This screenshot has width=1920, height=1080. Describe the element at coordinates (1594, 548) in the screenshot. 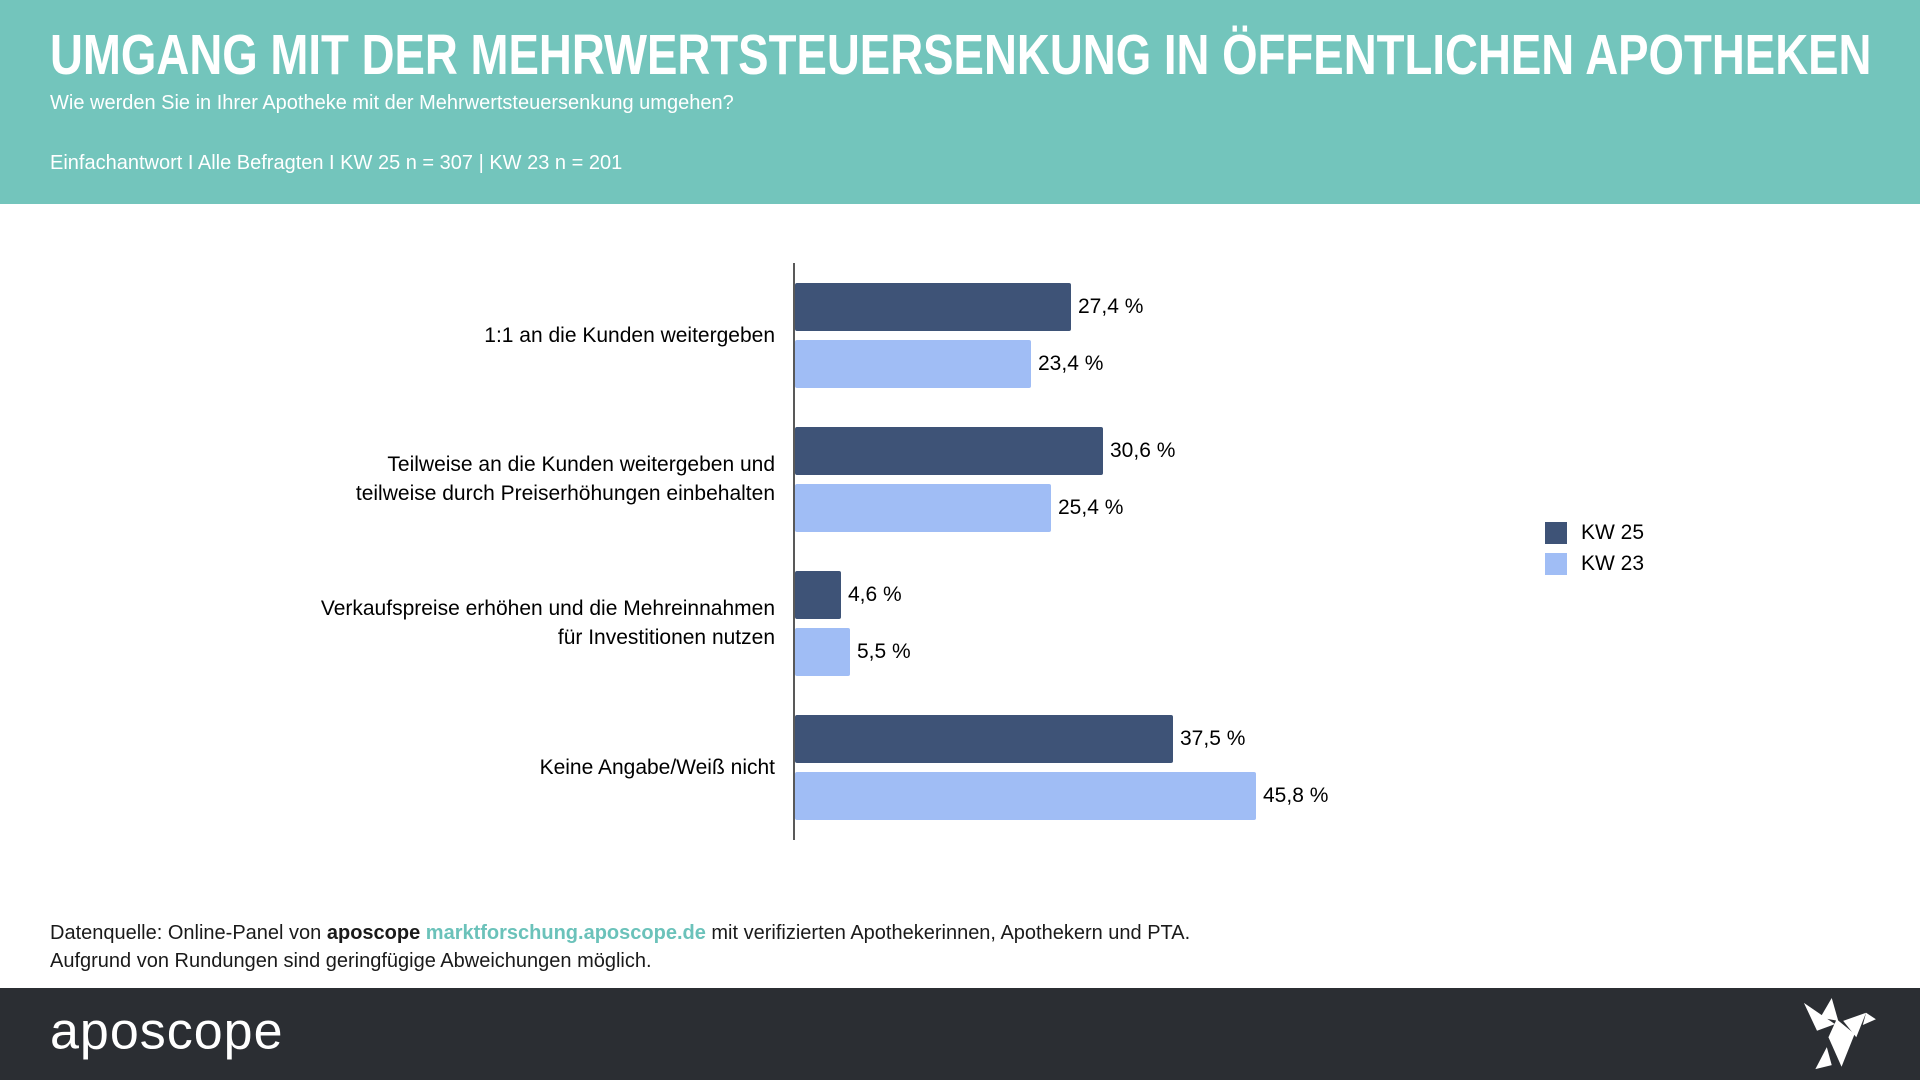

I see `legend: KW 25 KW 23` at that location.